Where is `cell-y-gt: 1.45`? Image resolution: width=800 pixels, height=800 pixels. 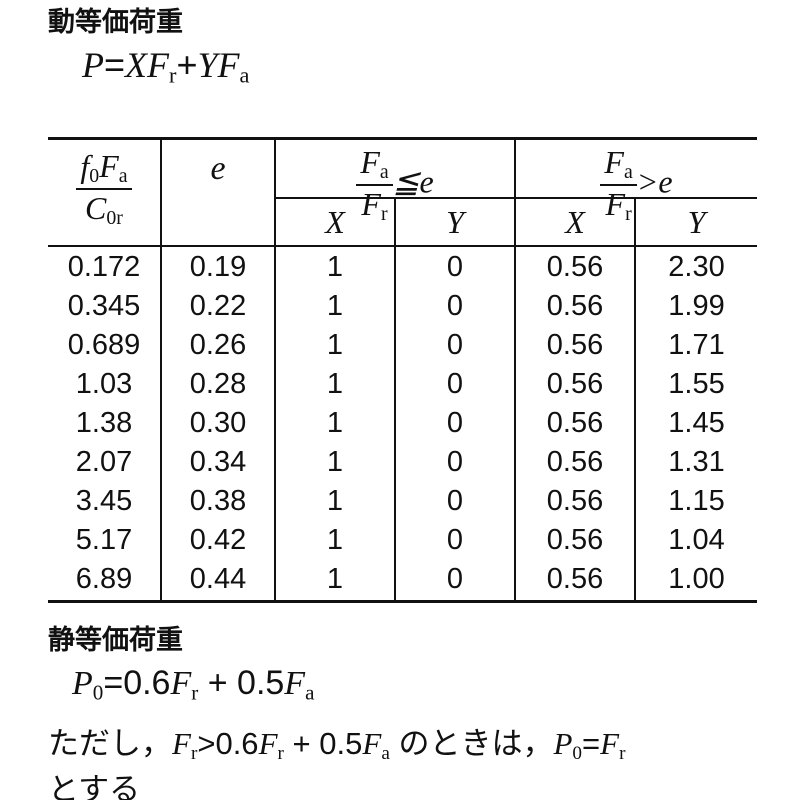 cell-y-gt: 1.45 is located at coordinates (696, 423).